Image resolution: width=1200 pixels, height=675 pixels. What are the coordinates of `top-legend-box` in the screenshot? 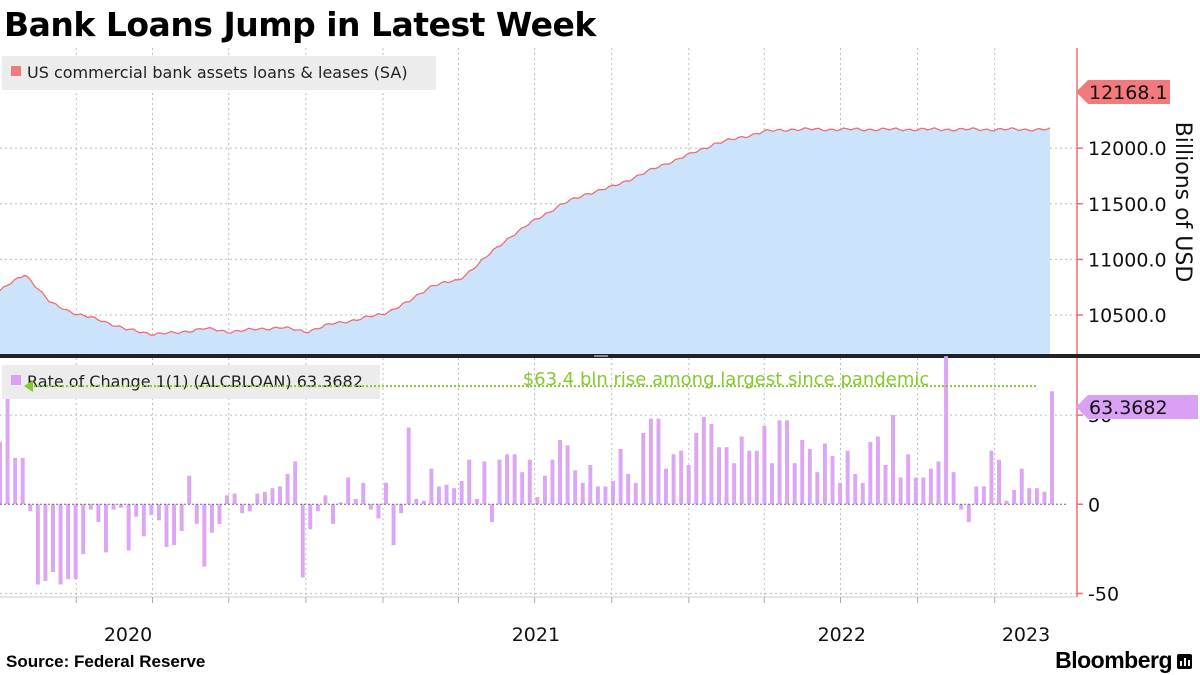 It's located at (219, 73).